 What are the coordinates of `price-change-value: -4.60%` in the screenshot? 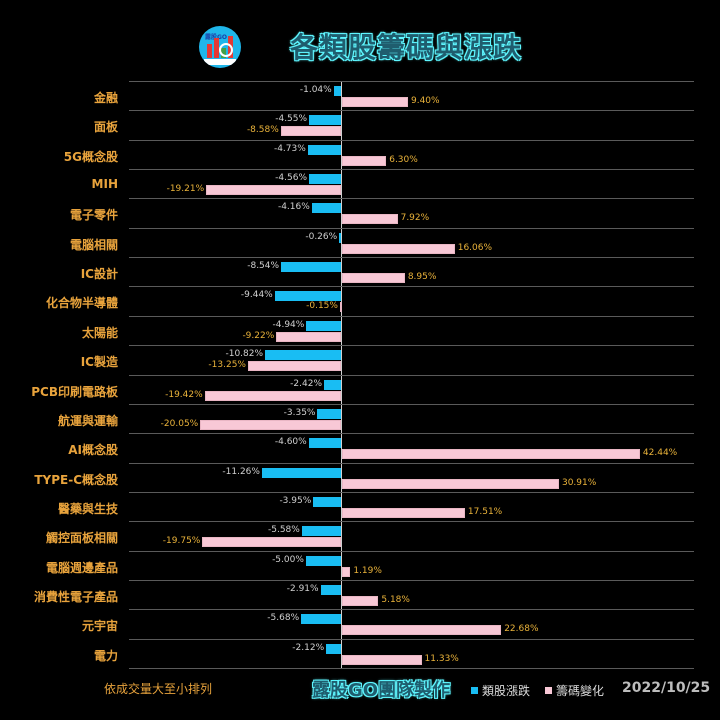 It's located at (290, 442).